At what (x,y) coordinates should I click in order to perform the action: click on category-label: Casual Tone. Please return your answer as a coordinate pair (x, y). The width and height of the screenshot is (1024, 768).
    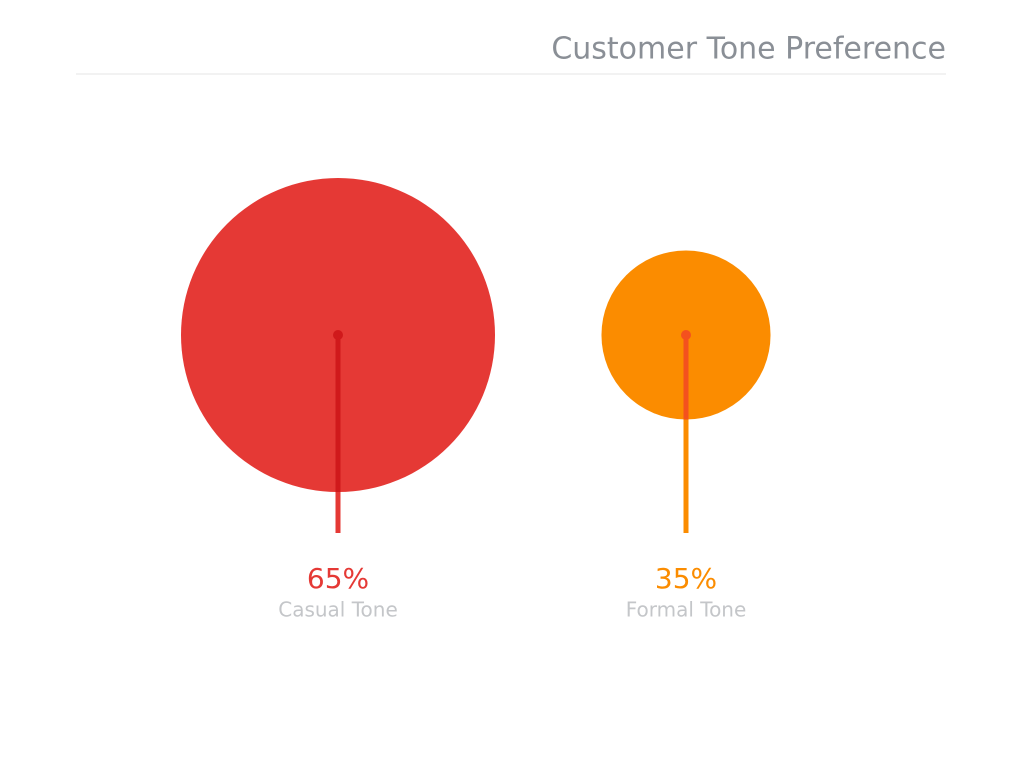
    Looking at the image, I should click on (338, 610).